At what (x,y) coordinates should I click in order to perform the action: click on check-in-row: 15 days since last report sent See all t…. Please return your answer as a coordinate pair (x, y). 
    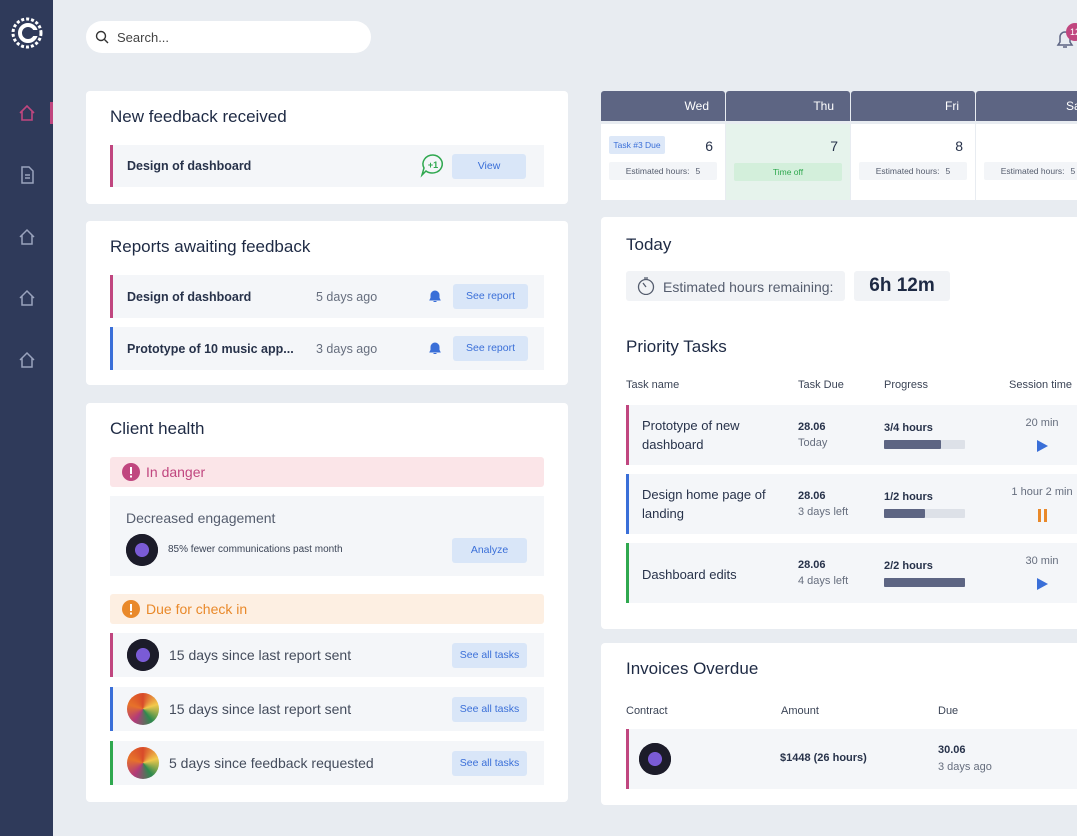
    Looking at the image, I should click on (327, 655).